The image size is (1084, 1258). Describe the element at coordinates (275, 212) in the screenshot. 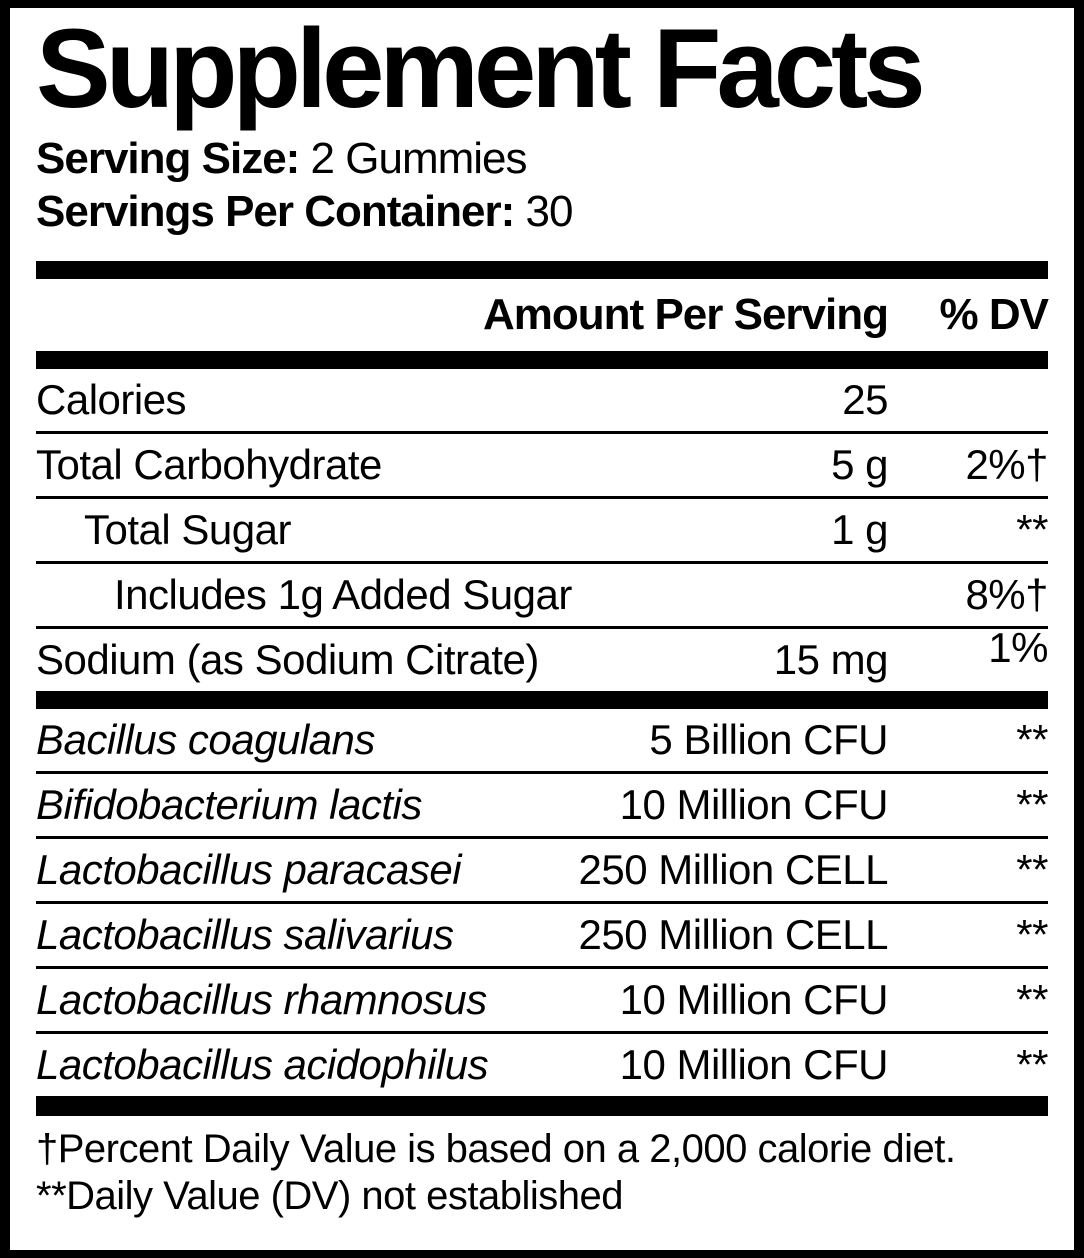

I see `servings-per-container-label: Servings Per Container:` at that location.